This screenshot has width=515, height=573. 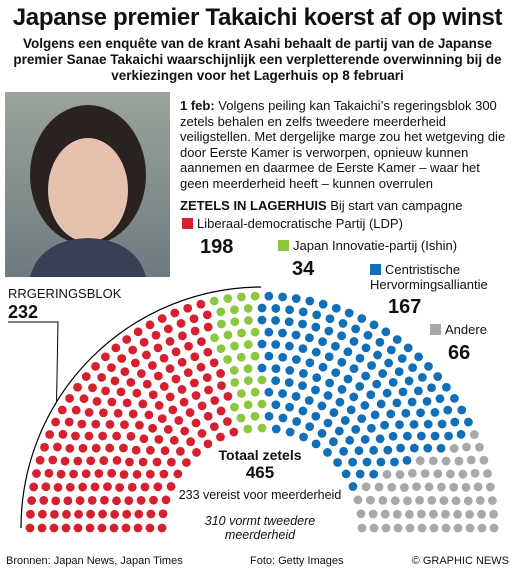 I want to click on legend-entry: Andere, so click(x=470, y=329).